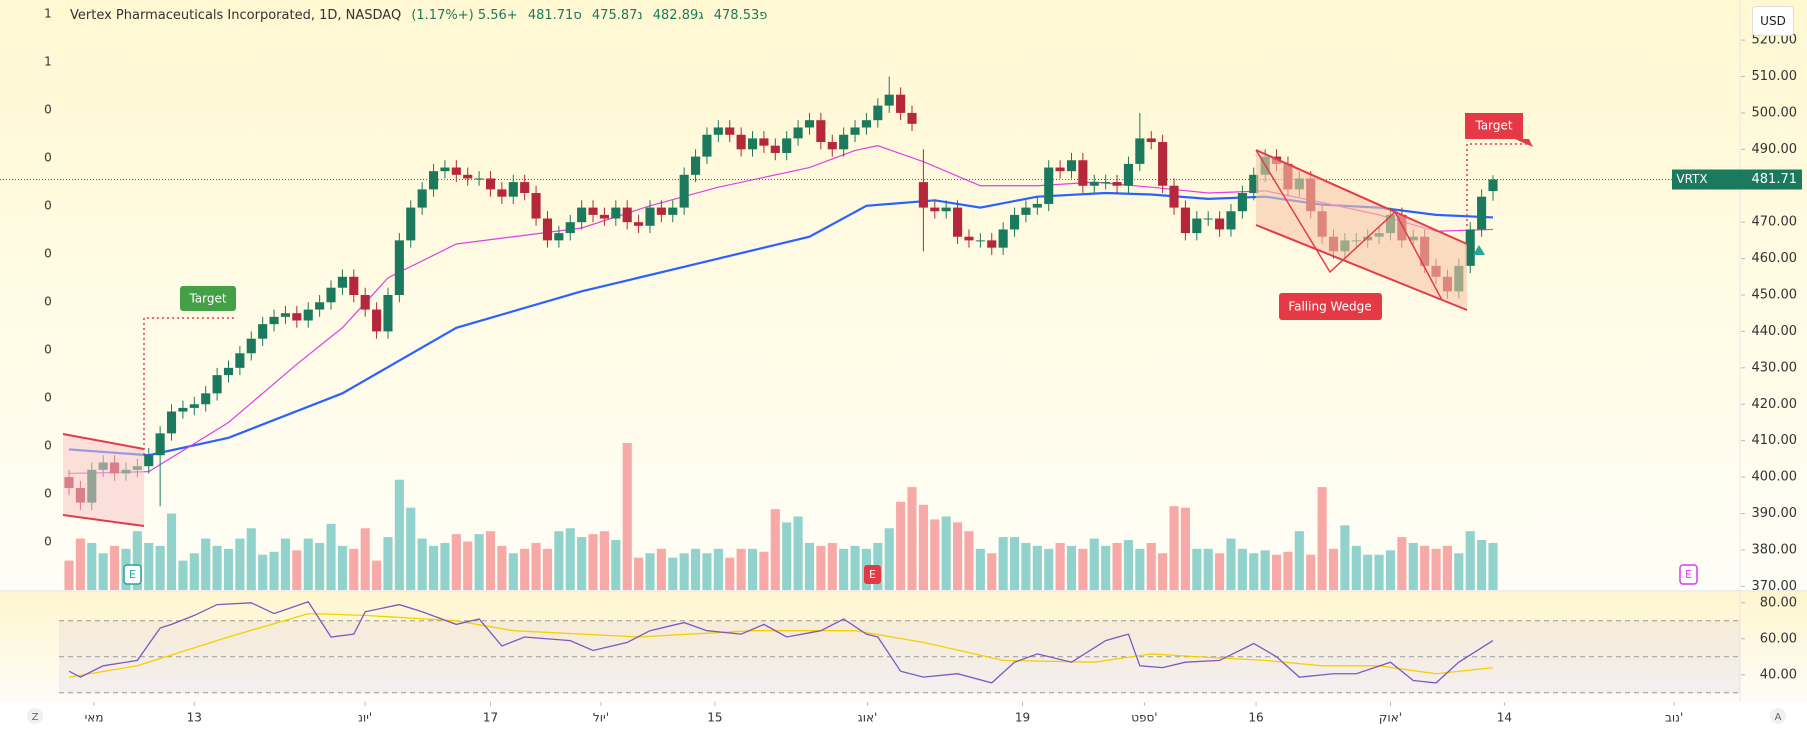 The image size is (1807, 735). Describe the element at coordinates (1330, 306) in the screenshot. I see `pattern-box` at that location.